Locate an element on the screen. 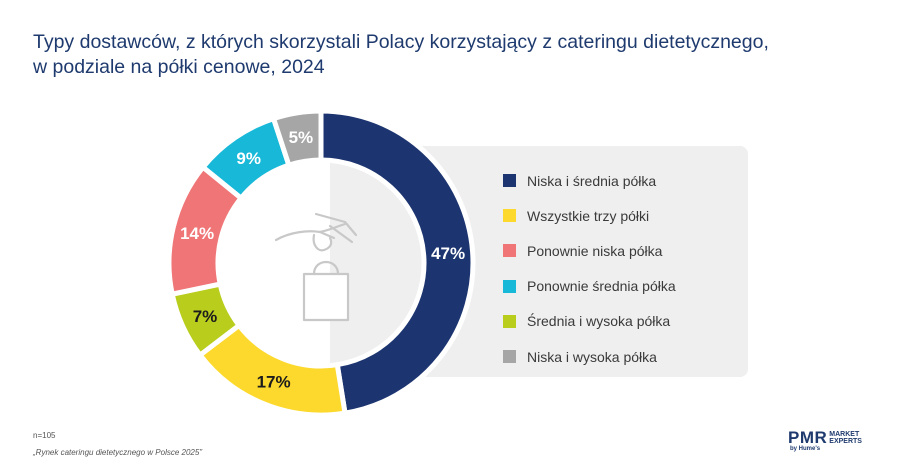 Image resolution: width=900 pixels, height=471 pixels. legend-item-niska-i-srednia-polka: Niska i średnia półka is located at coordinates (589, 180).